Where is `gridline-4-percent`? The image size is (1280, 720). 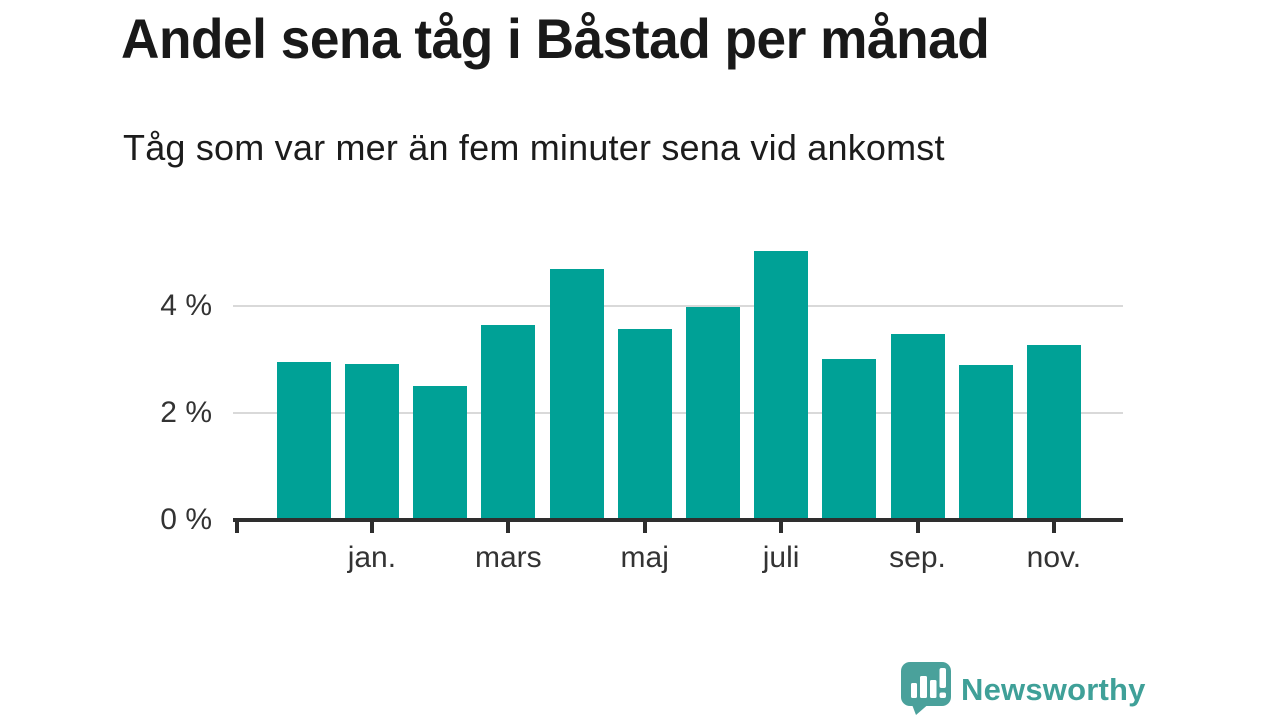 gridline-4-percent is located at coordinates (678, 306).